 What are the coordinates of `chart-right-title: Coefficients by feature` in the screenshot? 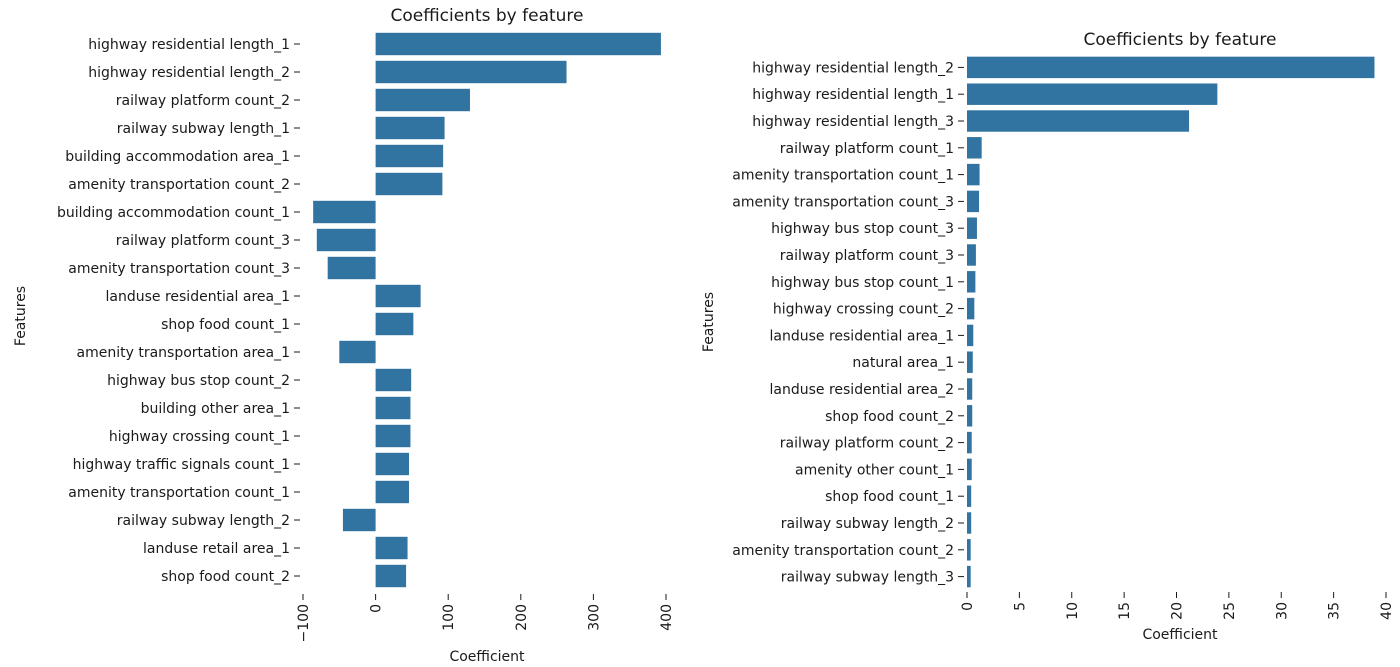 It's located at (1179, 40).